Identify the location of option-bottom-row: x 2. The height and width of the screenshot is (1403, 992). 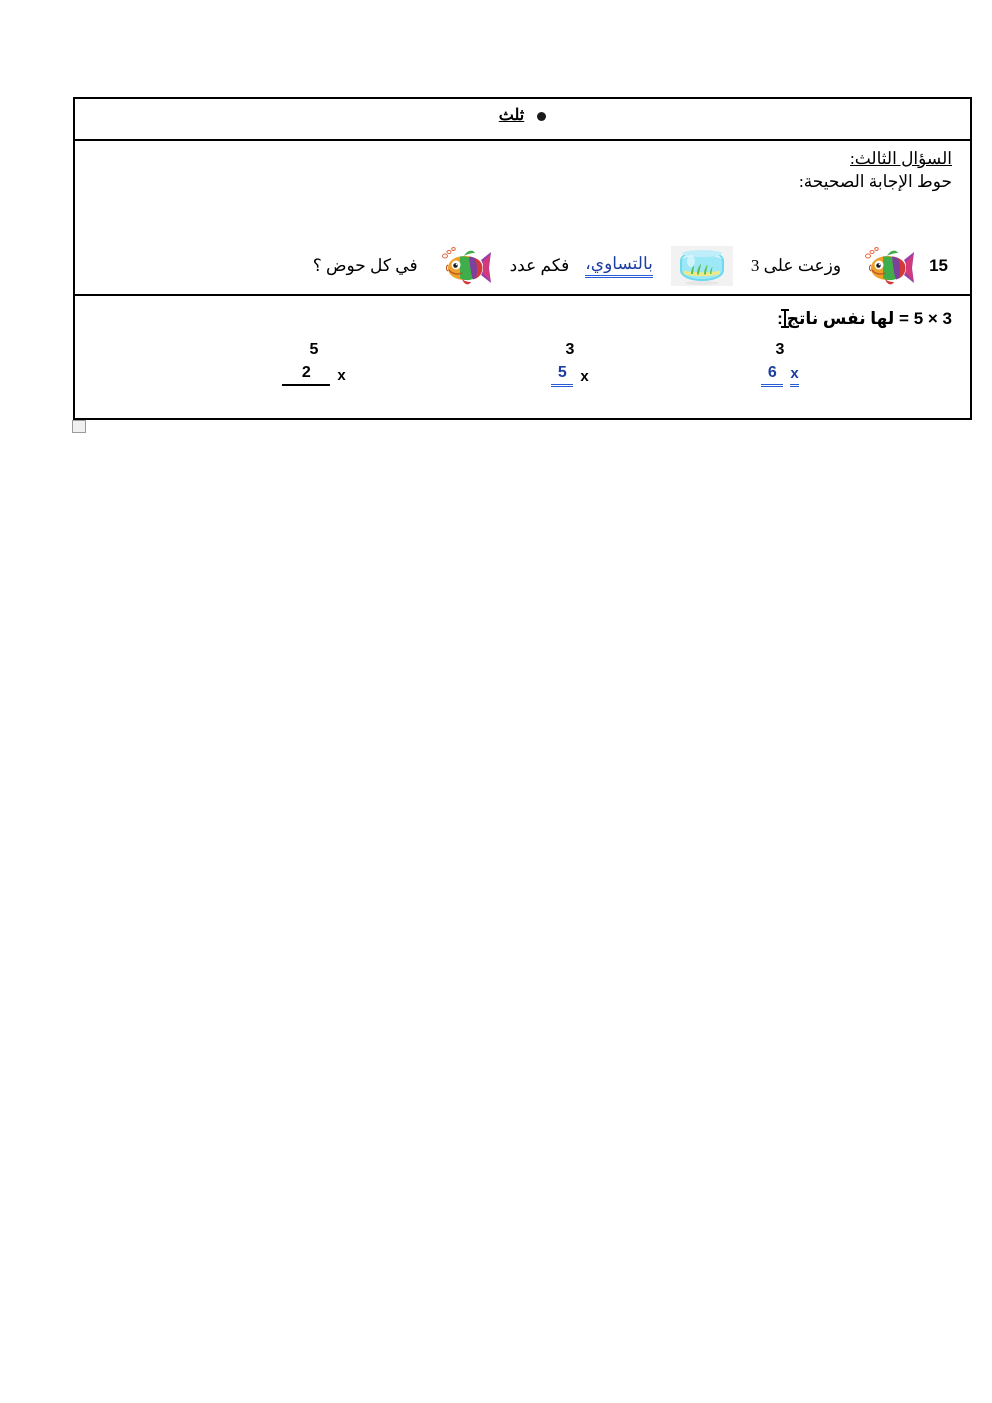
(314, 374).